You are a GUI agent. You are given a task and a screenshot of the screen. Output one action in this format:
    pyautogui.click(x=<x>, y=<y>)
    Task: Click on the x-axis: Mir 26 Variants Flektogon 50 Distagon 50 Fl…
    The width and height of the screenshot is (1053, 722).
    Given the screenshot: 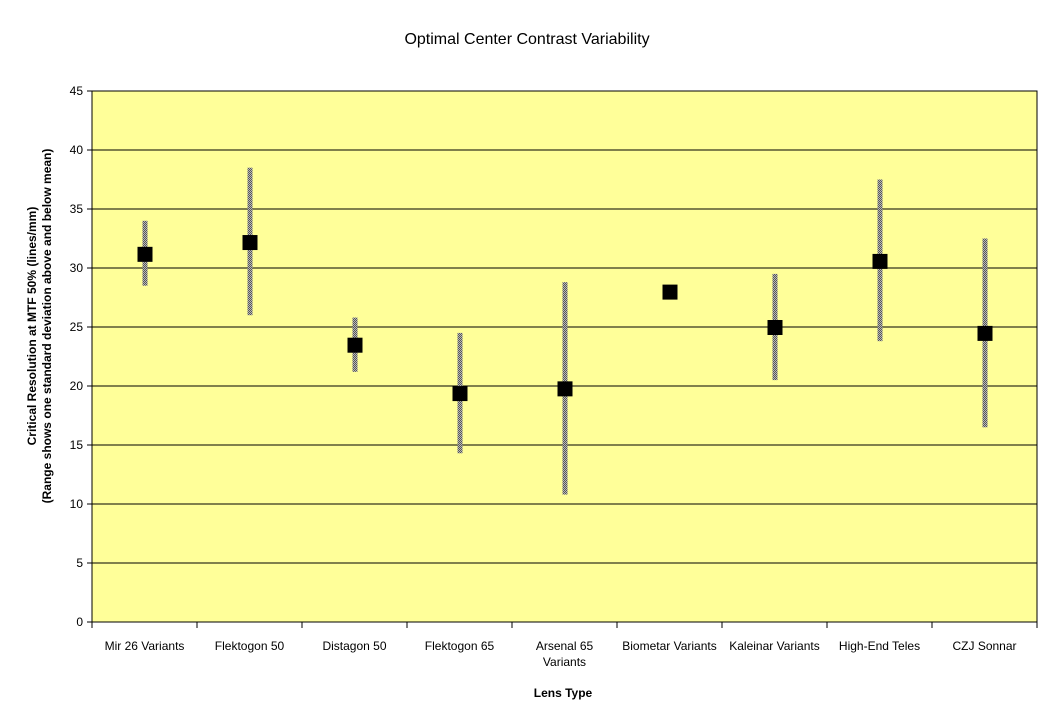 What is the action you would take?
    pyautogui.click(x=564, y=645)
    